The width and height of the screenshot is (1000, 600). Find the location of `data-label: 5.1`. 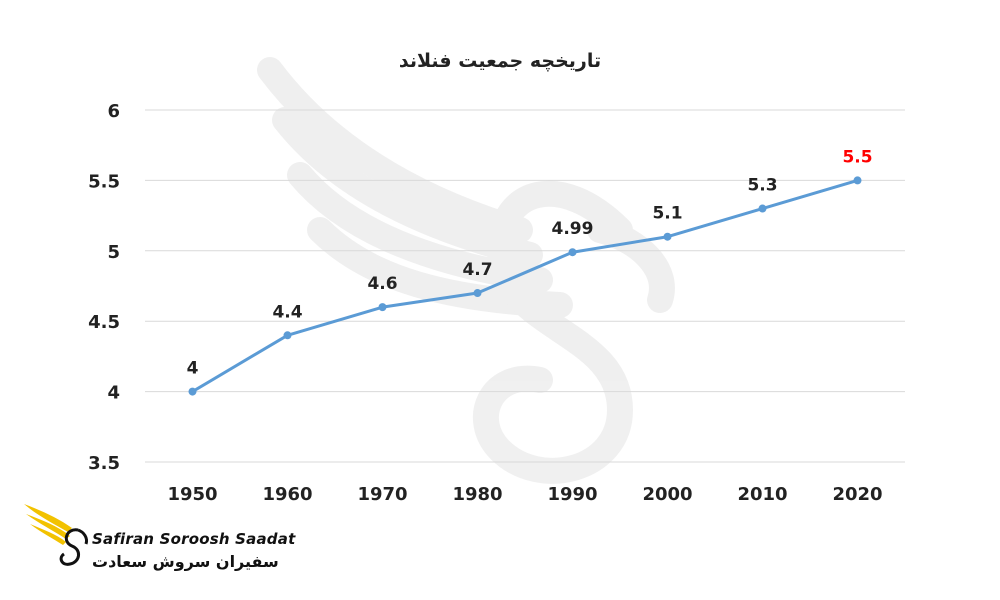

data-label: 5.1 is located at coordinates (667, 214).